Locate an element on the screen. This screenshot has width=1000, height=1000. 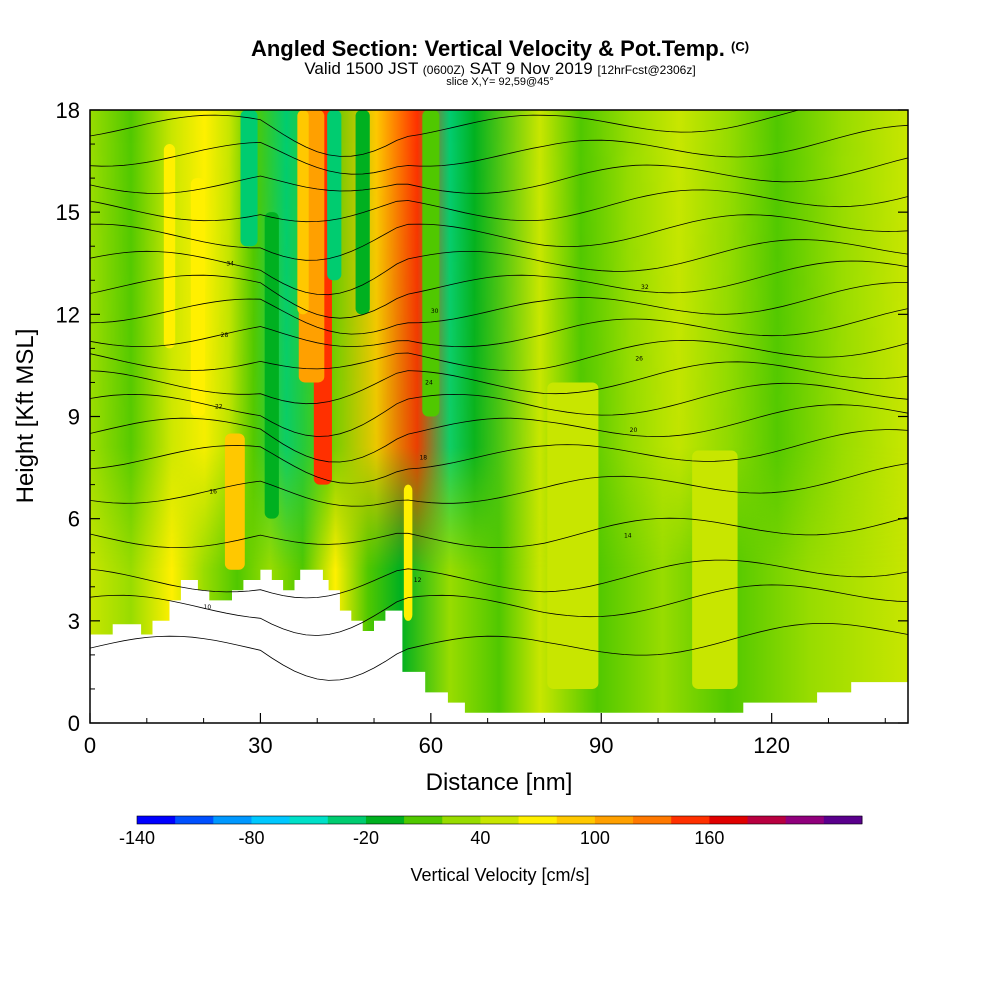
terrain is located at coordinates (499, 646).